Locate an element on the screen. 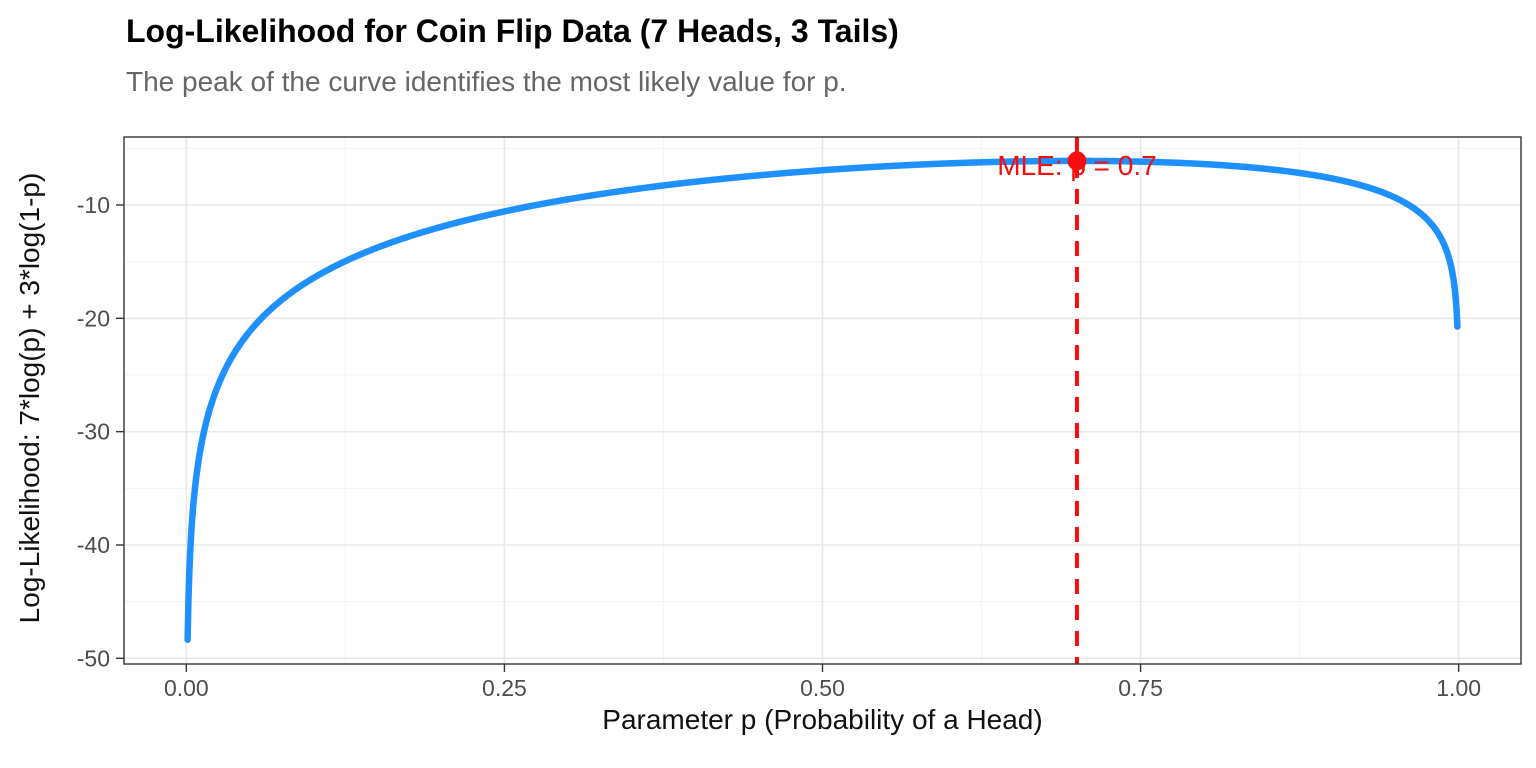  mle-annotation: MLE: p = 0.7 is located at coordinates (1077, 165).